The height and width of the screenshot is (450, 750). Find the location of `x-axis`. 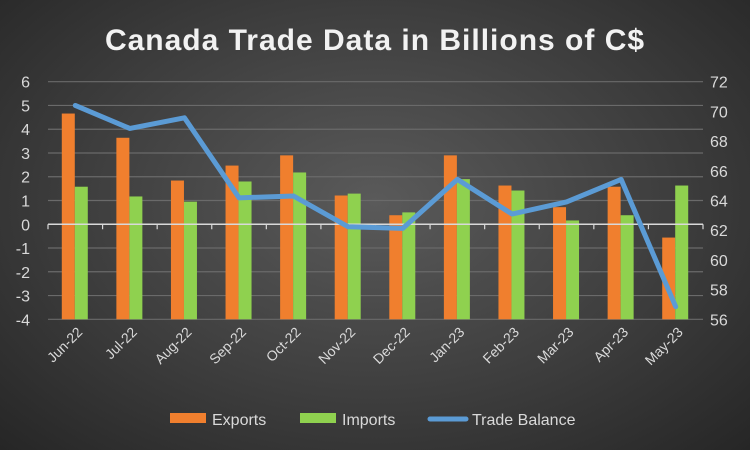

x-axis is located at coordinates (375, 226).